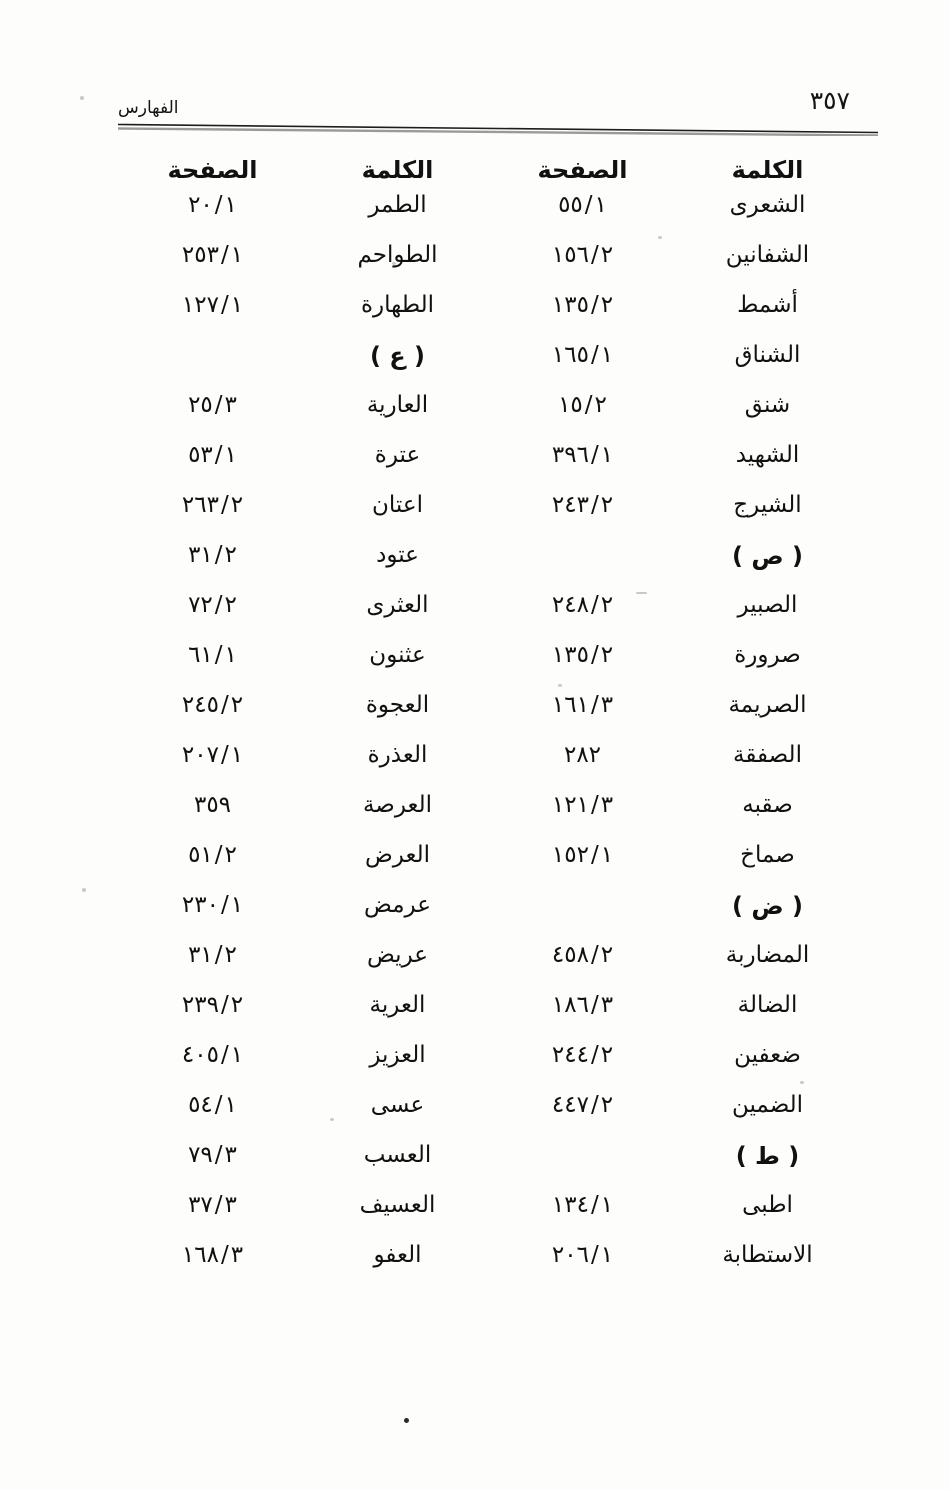 This screenshot has width=950, height=1490. I want to click on entry-page-ref: ٢٤٣/٢, so click(582, 505).